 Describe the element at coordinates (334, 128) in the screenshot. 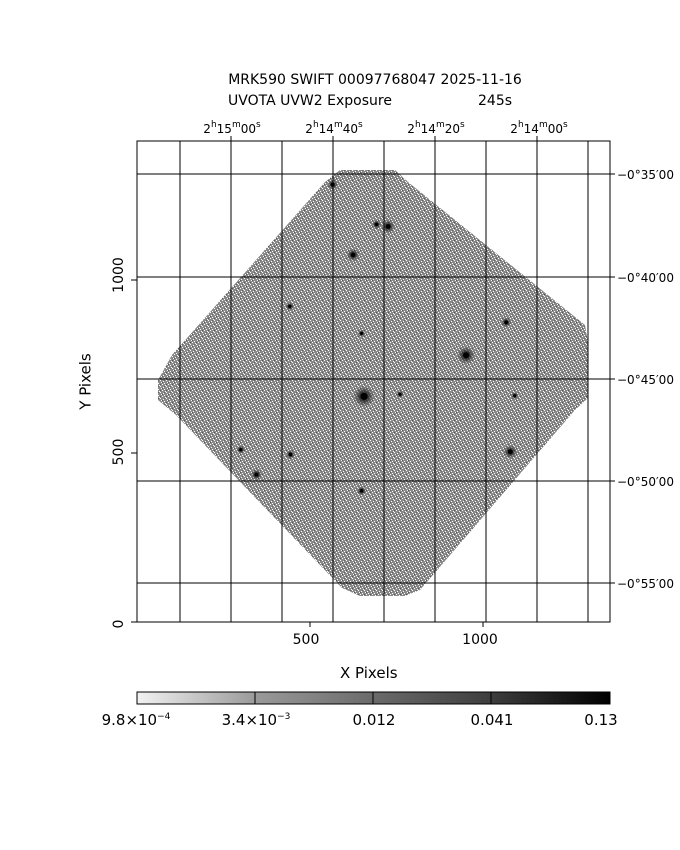

I see `ra-tick-label: 2h14m40s` at that location.